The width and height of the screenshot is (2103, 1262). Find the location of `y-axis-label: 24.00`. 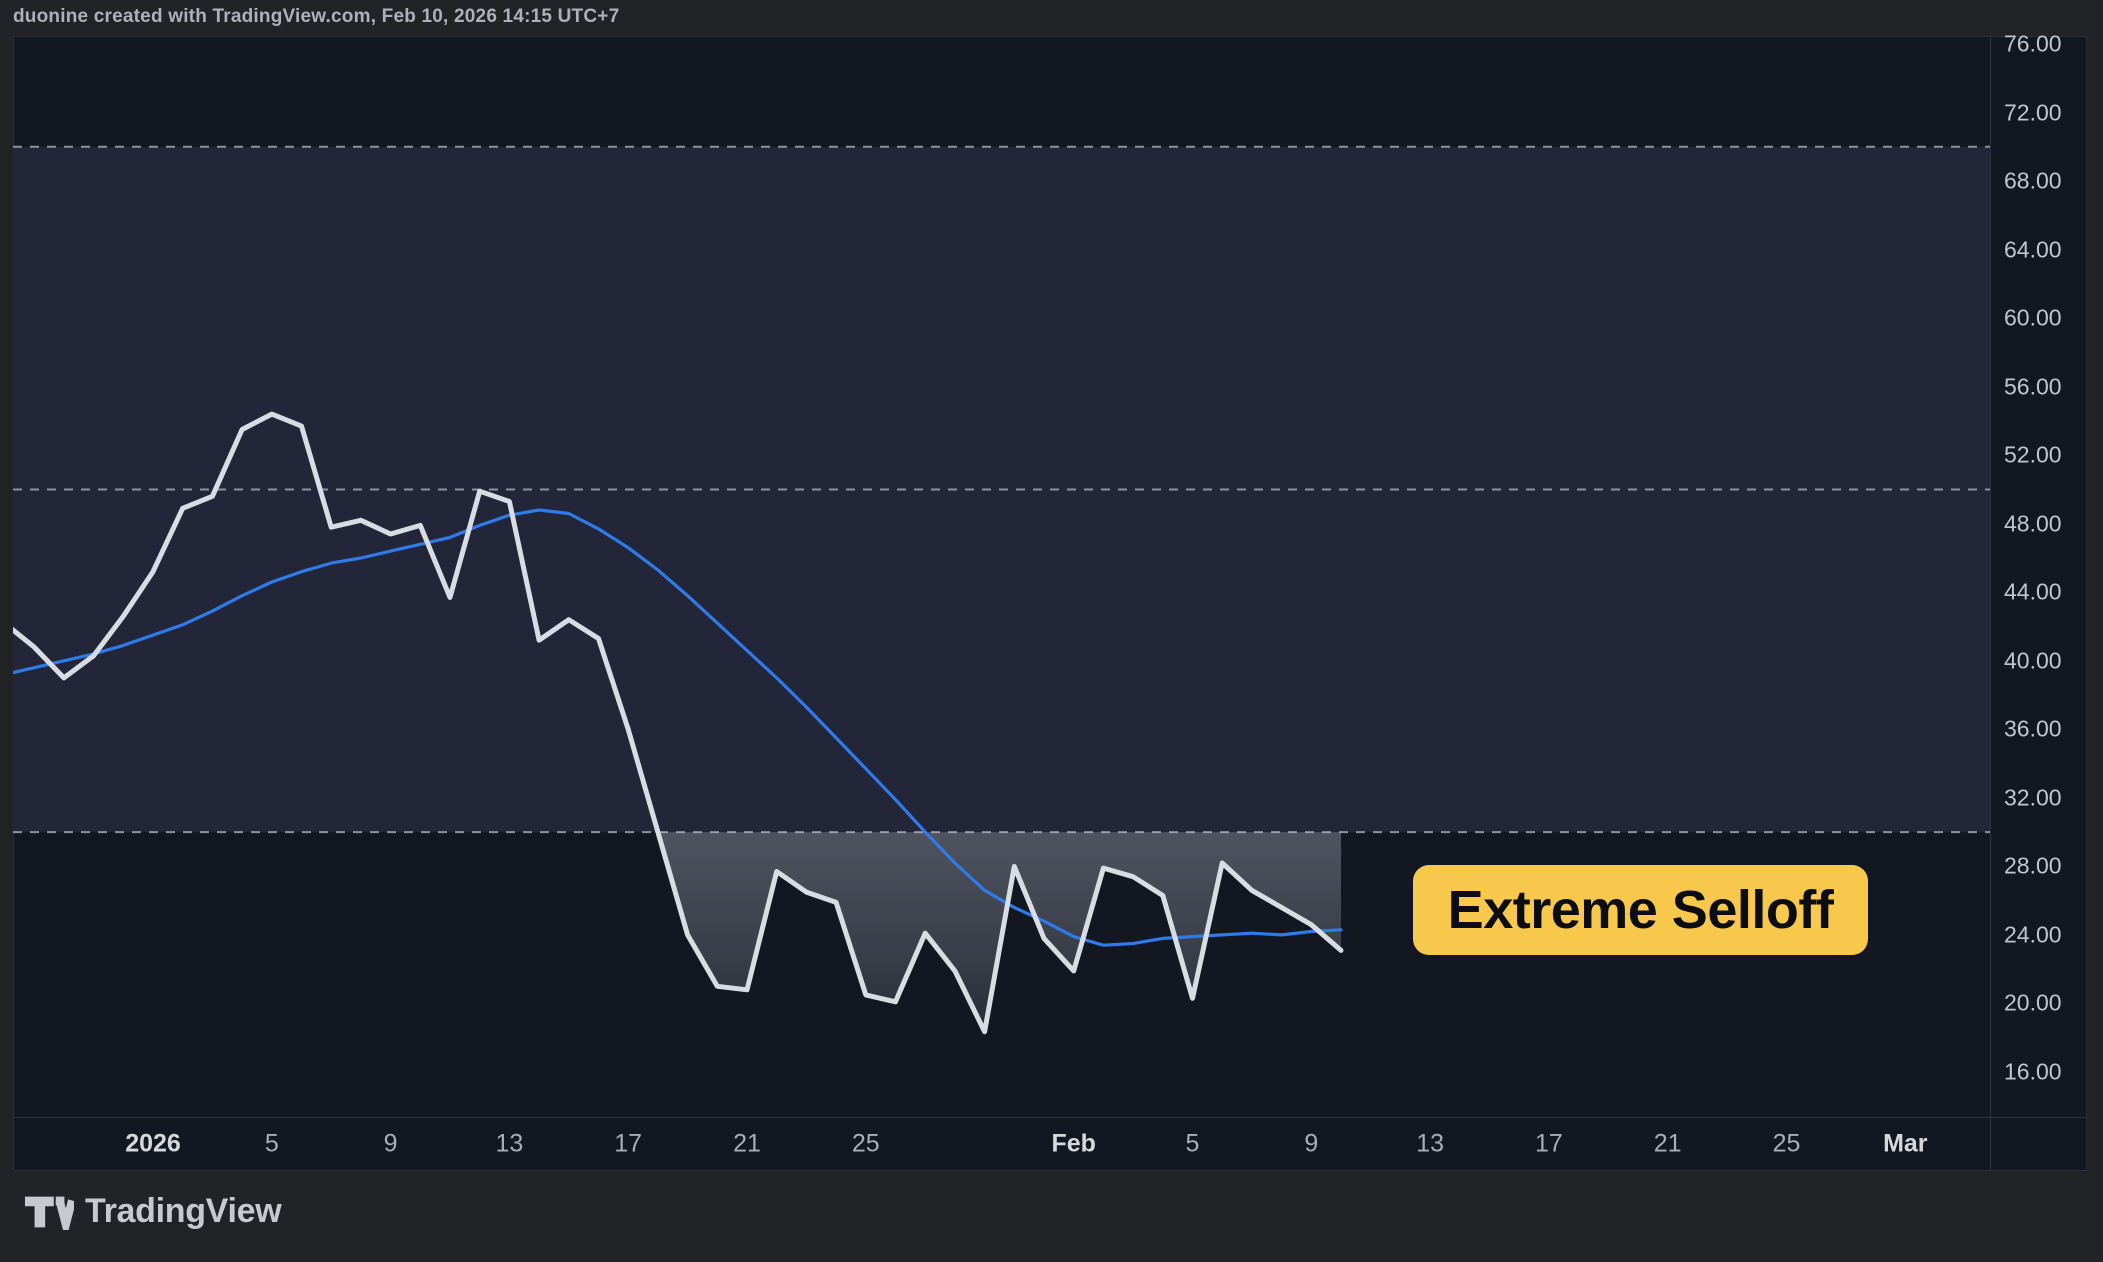

y-axis-label: 24.00 is located at coordinates (2033, 934).